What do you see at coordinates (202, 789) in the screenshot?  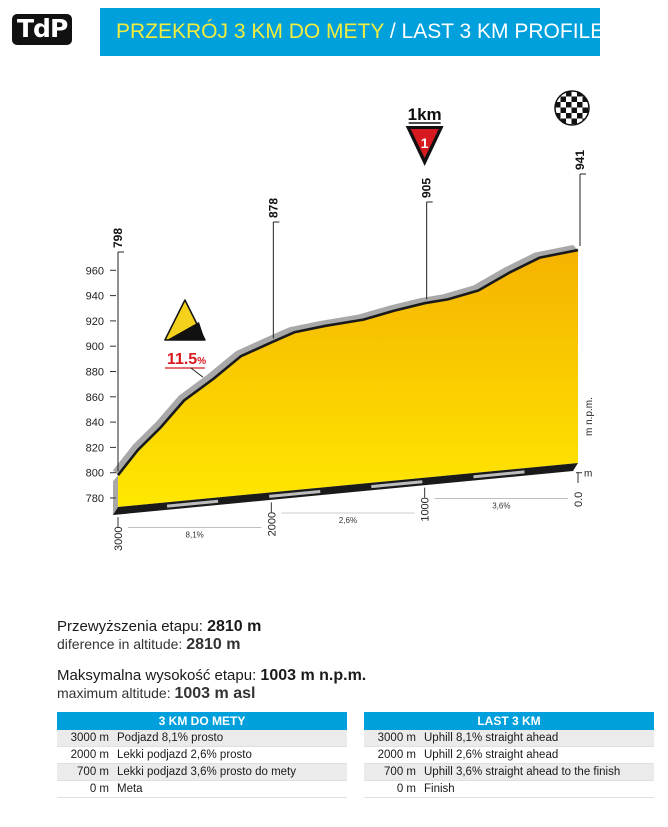 I see `table-row: 0 m Meta` at bounding box center [202, 789].